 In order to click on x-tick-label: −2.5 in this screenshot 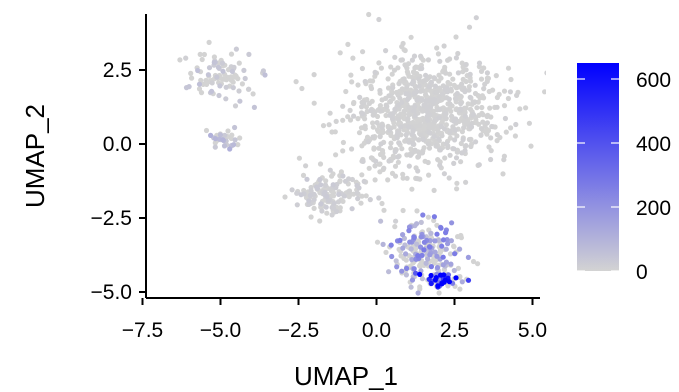, I will do `click(298, 330)`.